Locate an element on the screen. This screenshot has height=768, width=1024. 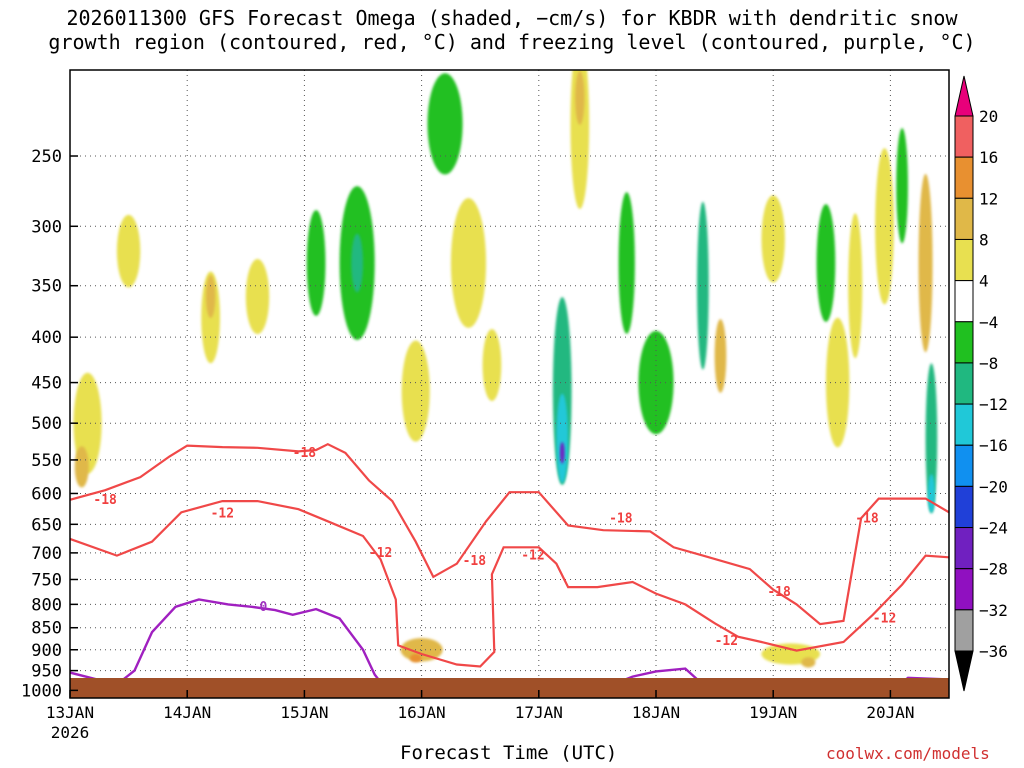
y-tick-label: 800 is located at coordinates (46, 605).